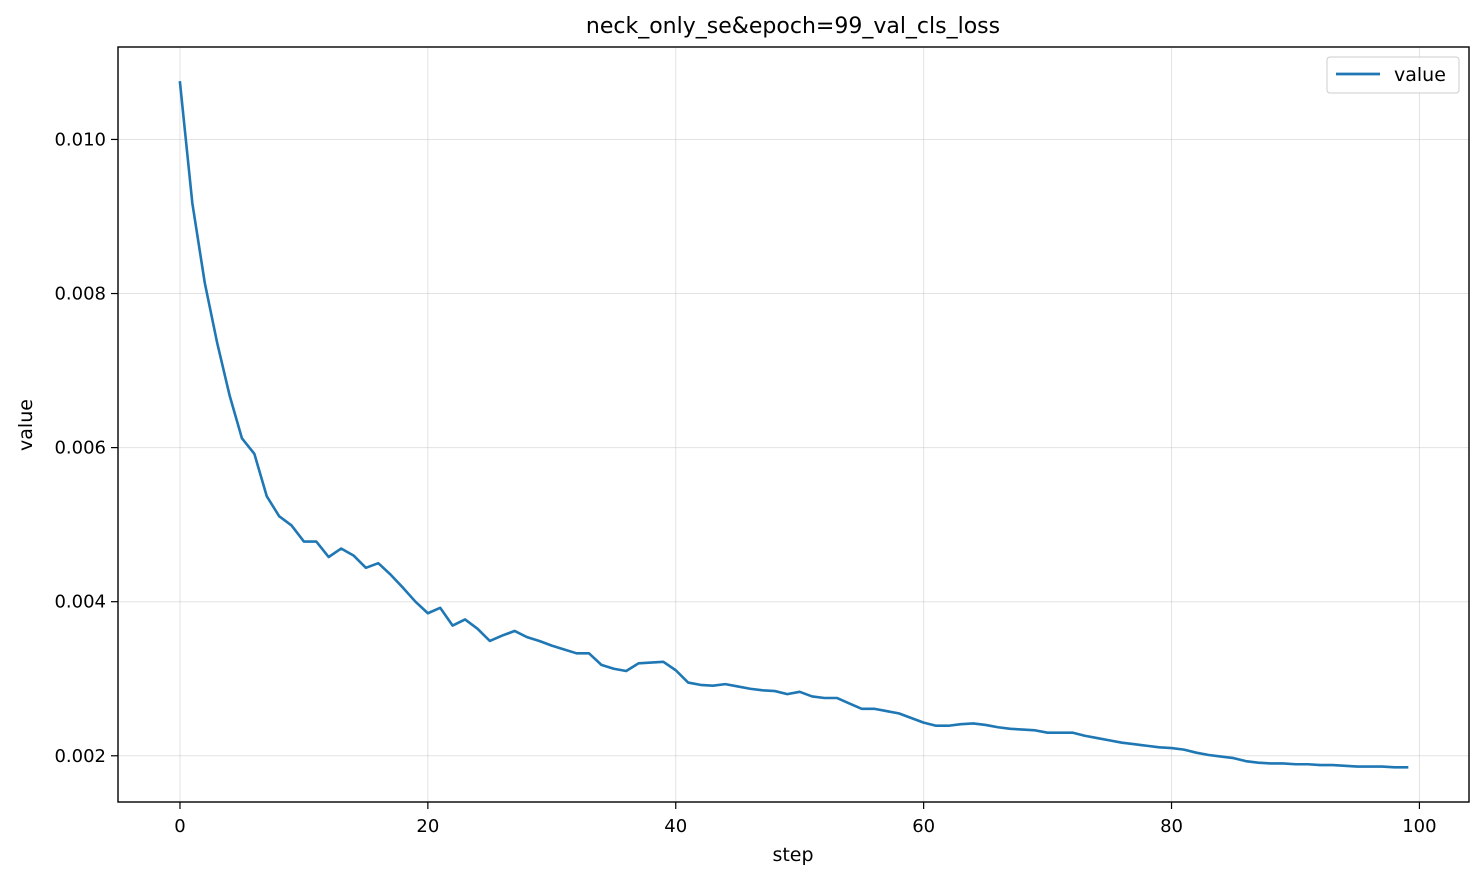 The image size is (1484, 881). Describe the element at coordinates (1420, 75) in the screenshot. I see `legend-label: value` at that location.